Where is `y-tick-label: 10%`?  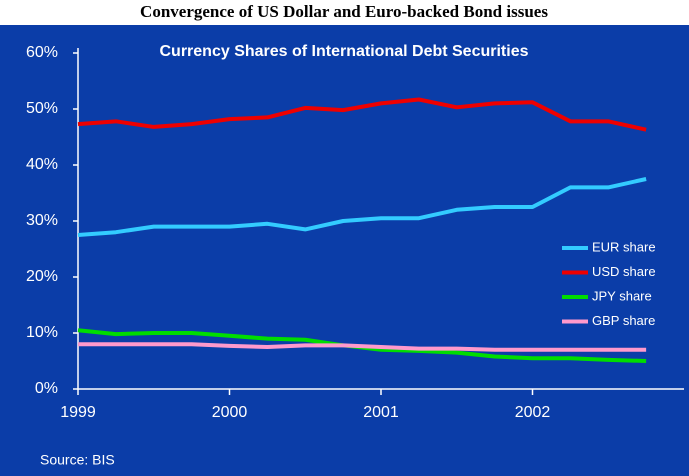
y-tick-label: 10% is located at coordinates (42, 332).